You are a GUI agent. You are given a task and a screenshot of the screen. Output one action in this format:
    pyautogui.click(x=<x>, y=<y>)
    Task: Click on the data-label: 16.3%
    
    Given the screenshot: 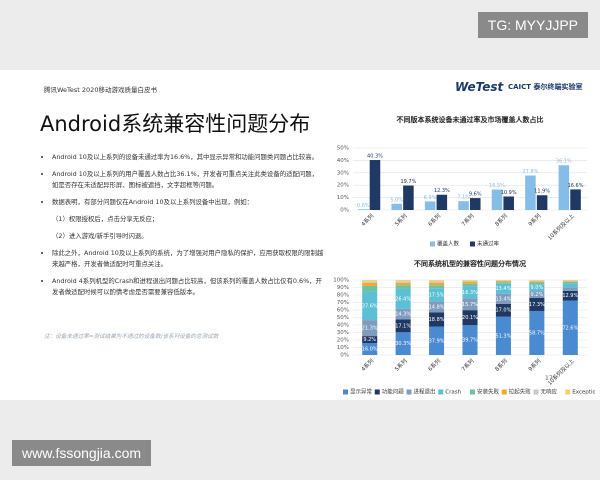 What is the action you would take?
    pyautogui.click(x=470, y=293)
    